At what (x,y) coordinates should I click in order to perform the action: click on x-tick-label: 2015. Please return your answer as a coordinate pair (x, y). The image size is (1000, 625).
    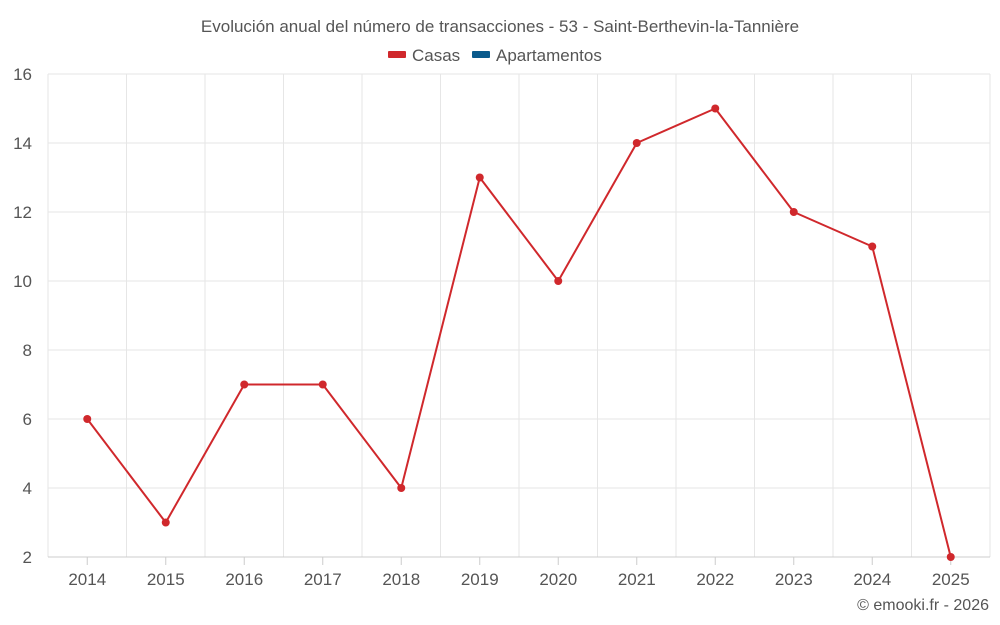
    Looking at the image, I should click on (166, 579).